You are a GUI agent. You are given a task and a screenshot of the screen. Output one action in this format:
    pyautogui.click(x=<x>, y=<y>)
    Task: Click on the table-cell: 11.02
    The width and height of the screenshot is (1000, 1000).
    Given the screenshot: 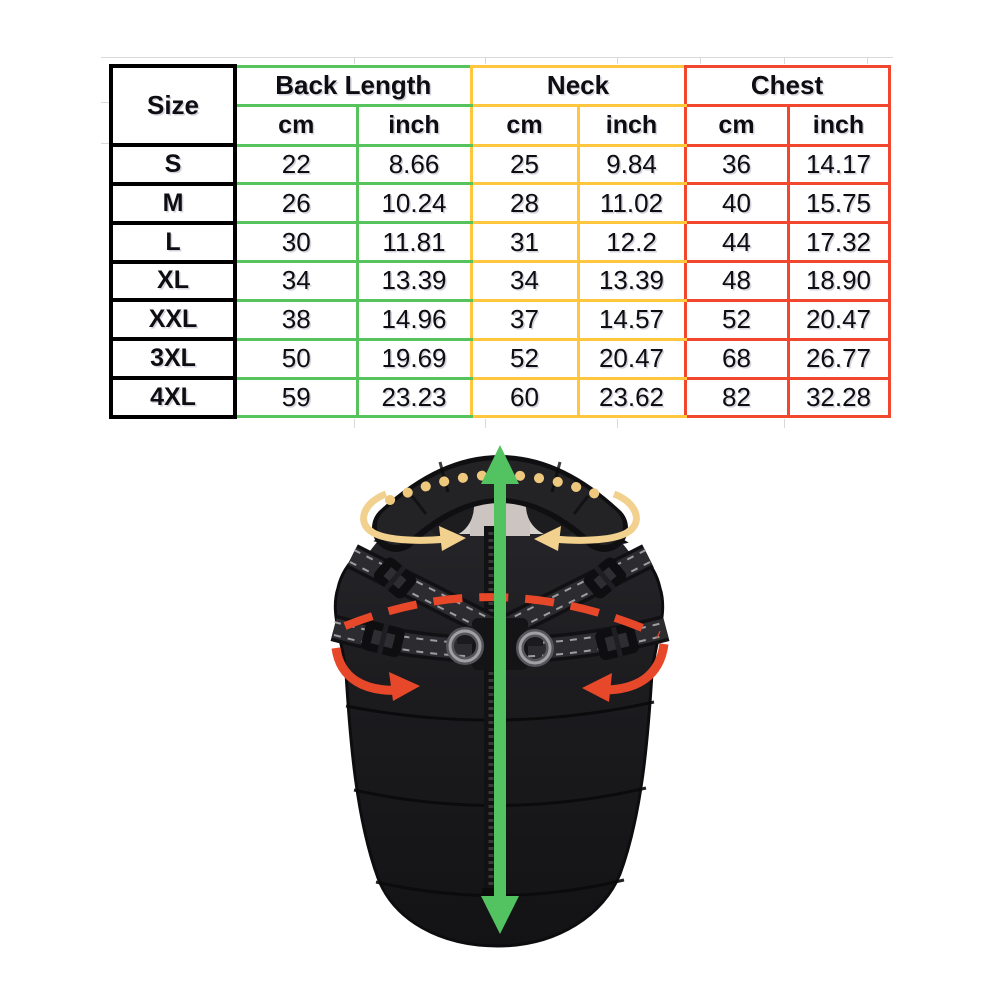 What is the action you would take?
    pyautogui.click(x=631, y=203)
    